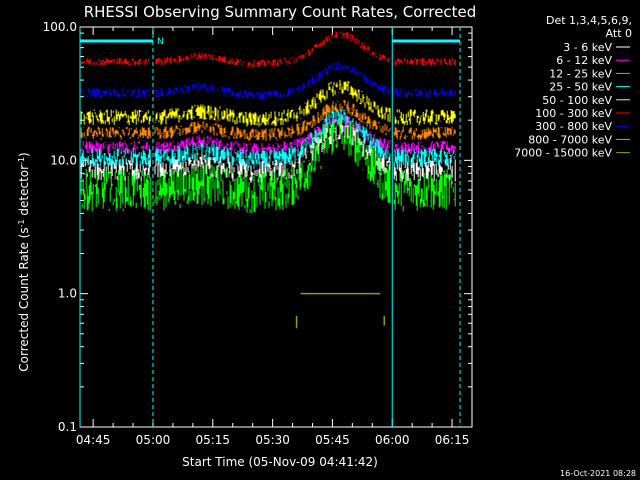  I want to click on x-tick-label: 04:45, so click(93, 440).